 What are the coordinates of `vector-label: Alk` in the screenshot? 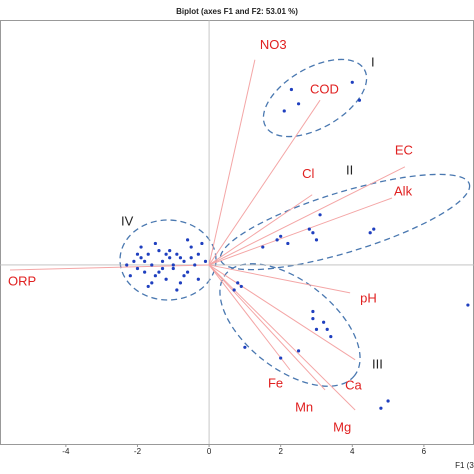 It's located at (403, 190).